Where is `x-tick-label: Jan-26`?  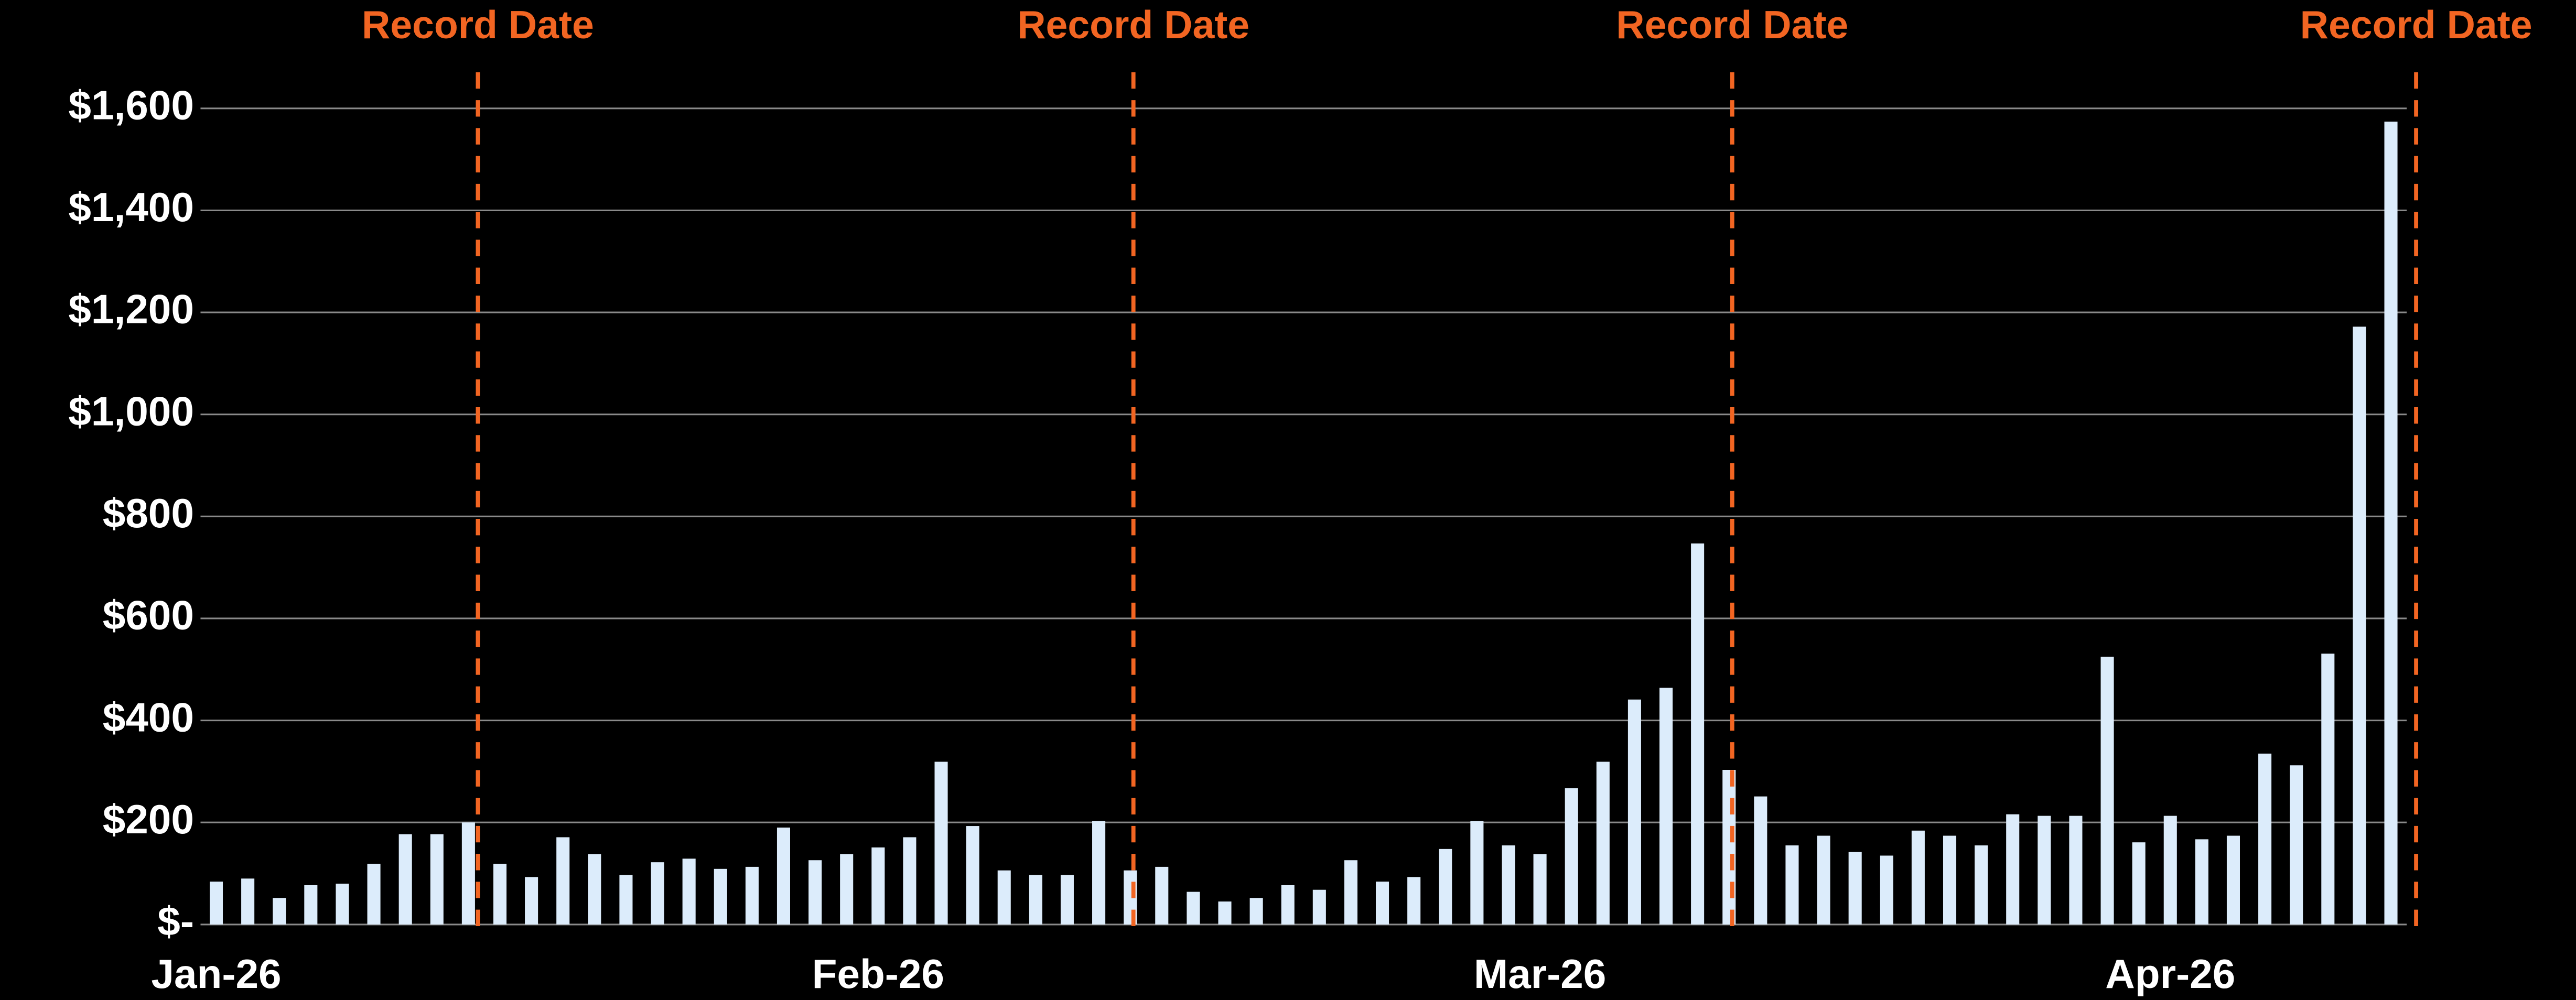
x-tick-label: Jan-26 is located at coordinates (216, 974).